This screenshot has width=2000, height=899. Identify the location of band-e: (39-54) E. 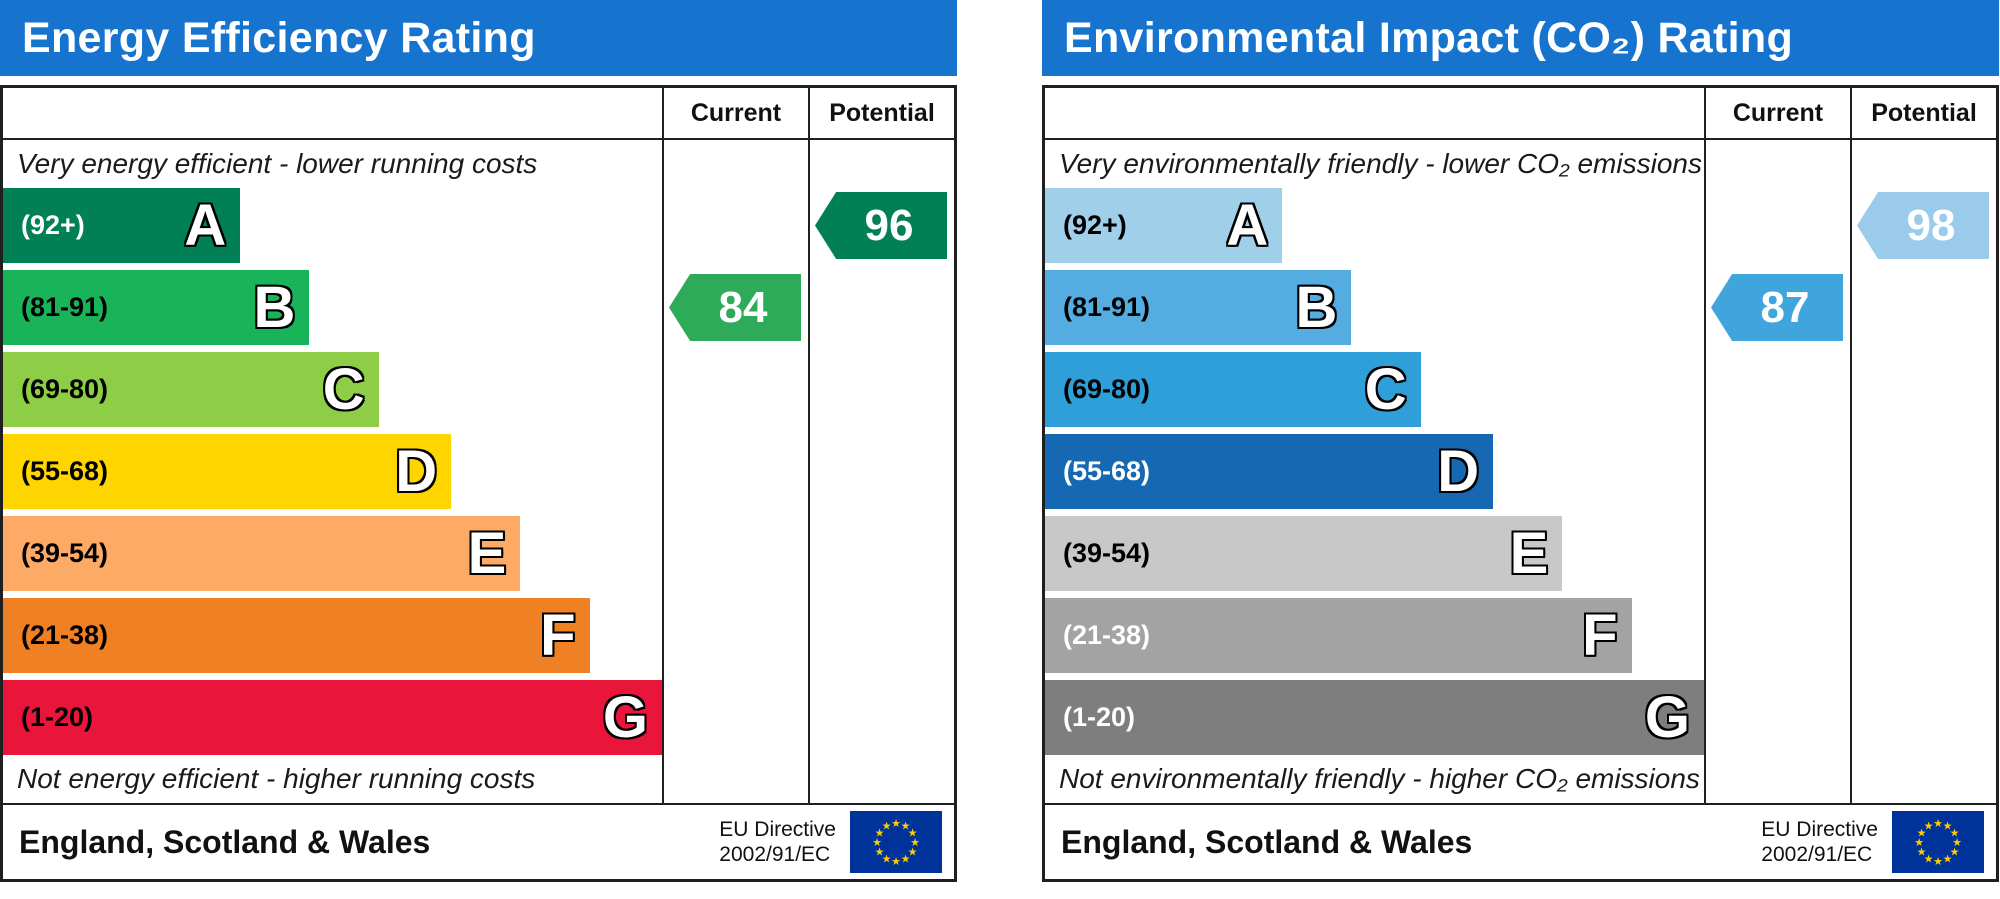
(1304, 553).